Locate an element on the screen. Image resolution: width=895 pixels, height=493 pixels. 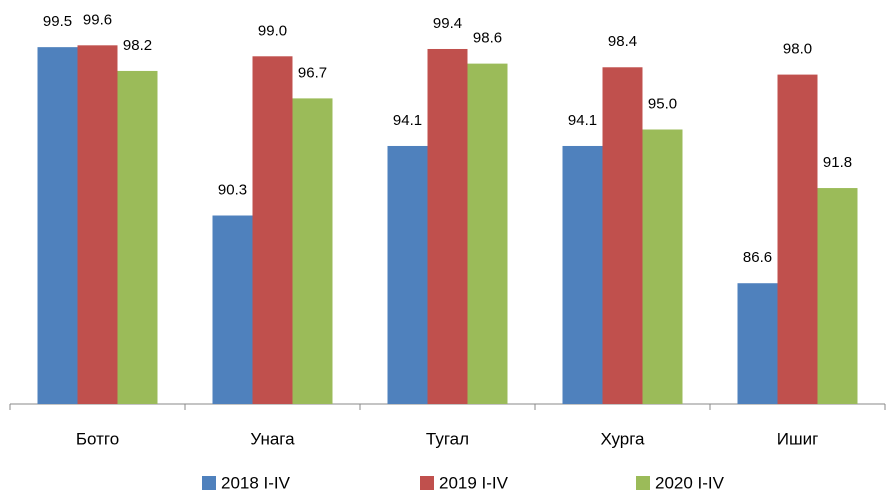
data-label: 99.6 is located at coordinates (97, 19).